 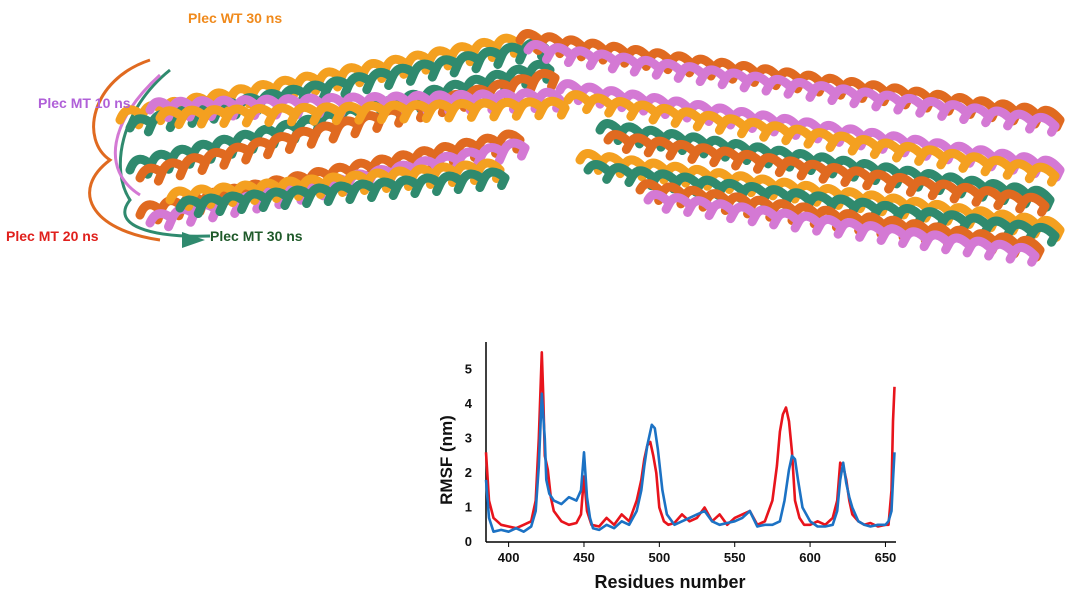 I want to click on loop-orange, so click(x=124, y=150).